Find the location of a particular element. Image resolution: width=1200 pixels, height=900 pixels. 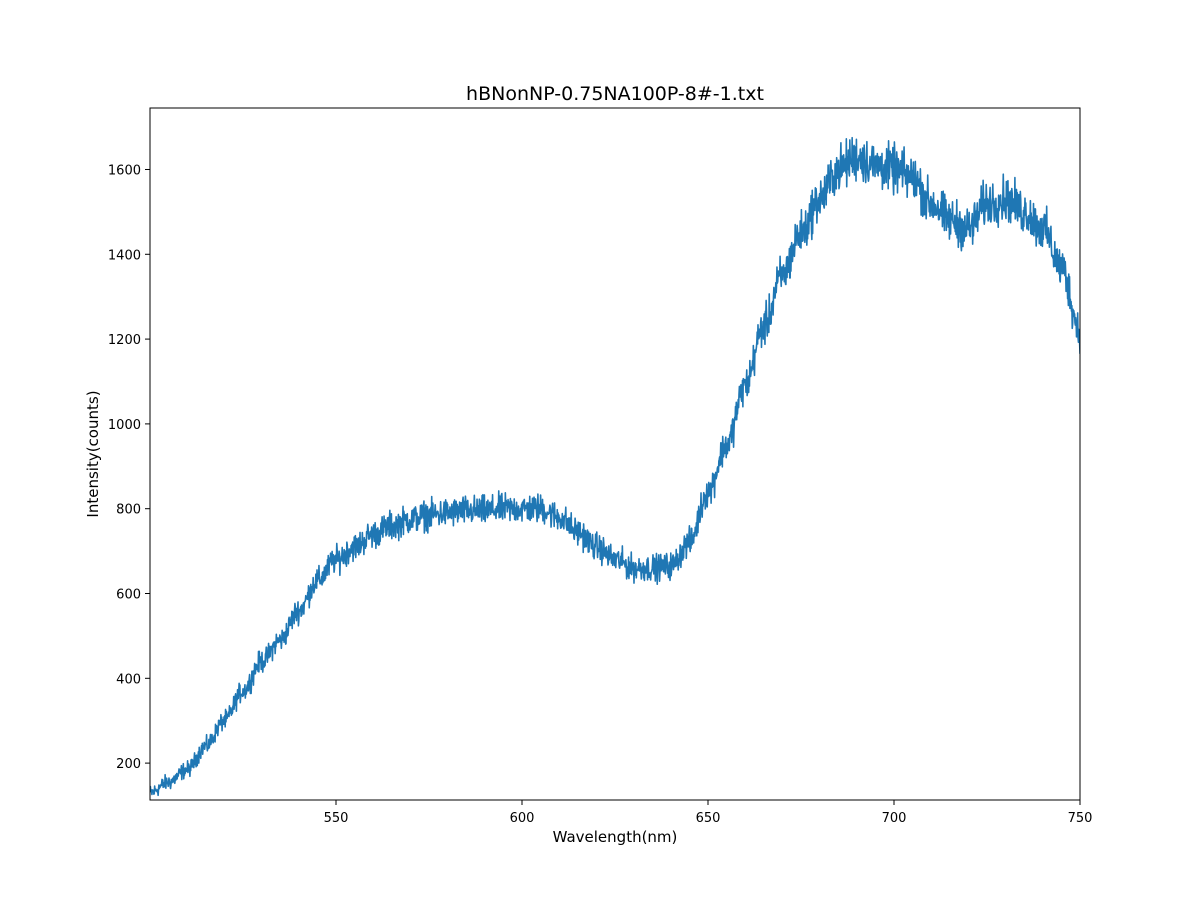

y-tick-label: 1000 is located at coordinates (124, 425).